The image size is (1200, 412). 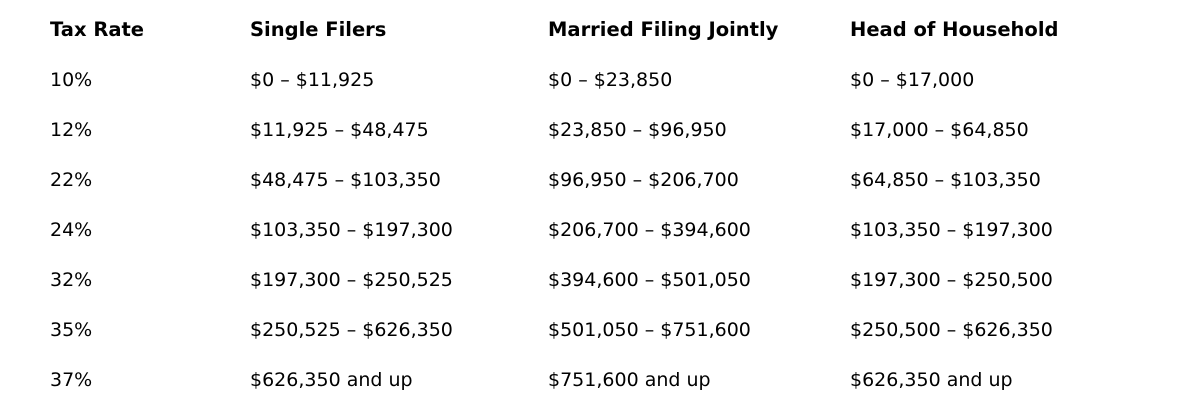 What do you see at coordinates (945, 179) in the screenshot?
I see `head-of-household-cell: $64,850 – $103,350` at bounding box center [945, 179].